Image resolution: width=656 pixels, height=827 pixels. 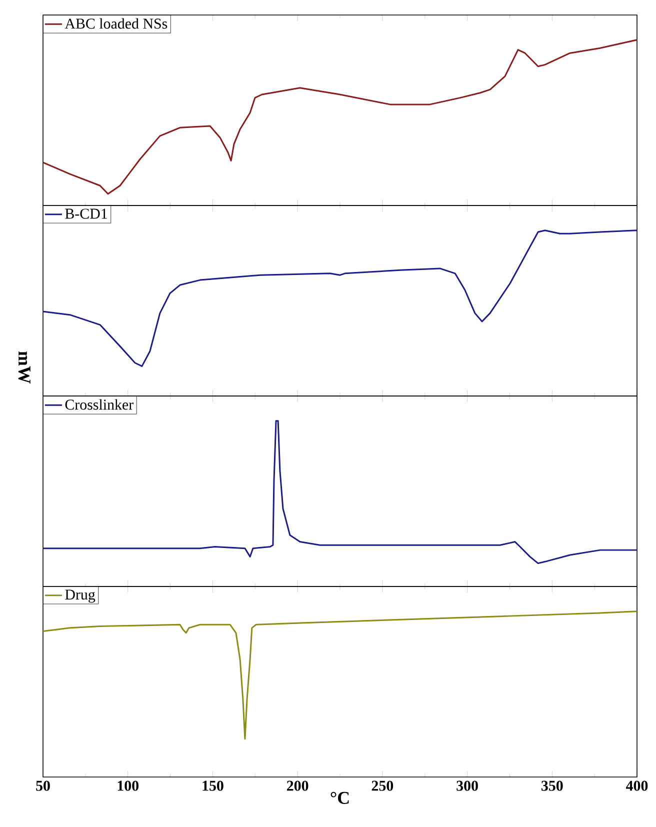 I want to click on x-tick-label: 250, so click(x=383, y=785).